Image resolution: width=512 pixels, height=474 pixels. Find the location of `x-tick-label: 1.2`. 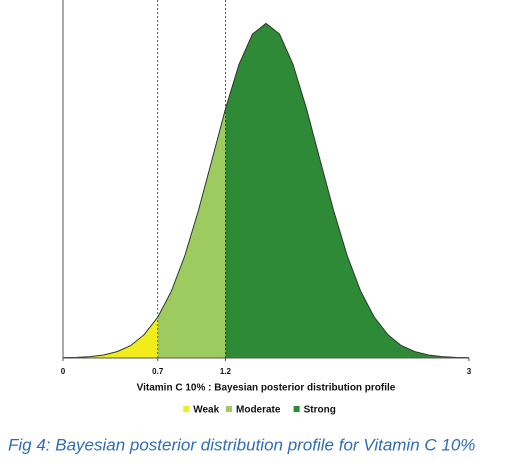

x-tick-label: 1.2 is located at coordinates (226, 371).